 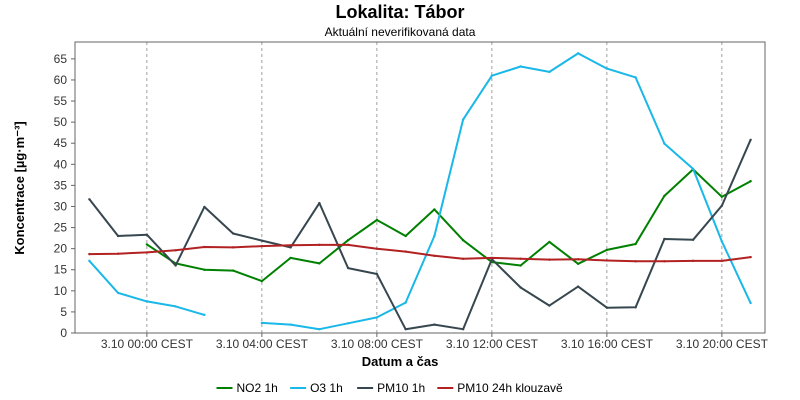 I want to click on y-tick-label: 0, so click(x=63, y=333).